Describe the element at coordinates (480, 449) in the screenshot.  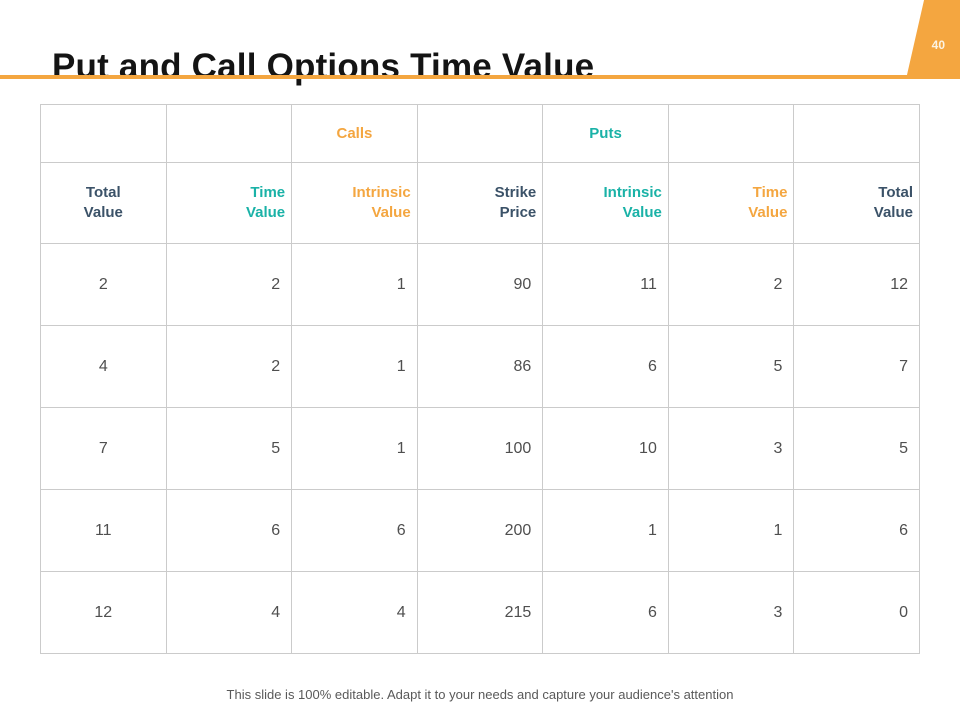
I see `data-cell: 100` at that location.